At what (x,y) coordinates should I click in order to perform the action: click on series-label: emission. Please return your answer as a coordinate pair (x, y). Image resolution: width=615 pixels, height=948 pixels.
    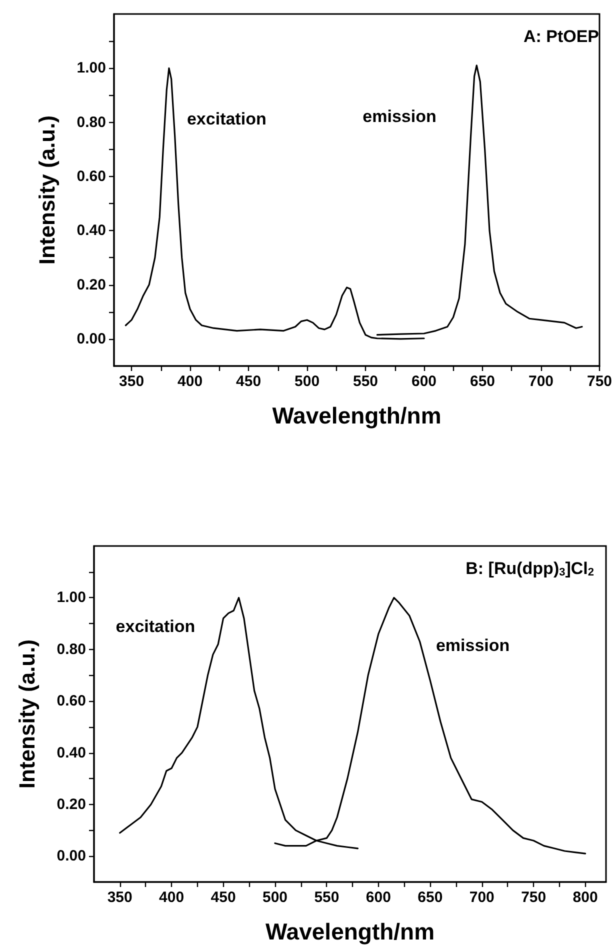
    Looking at the image, I should click on (473, 646).